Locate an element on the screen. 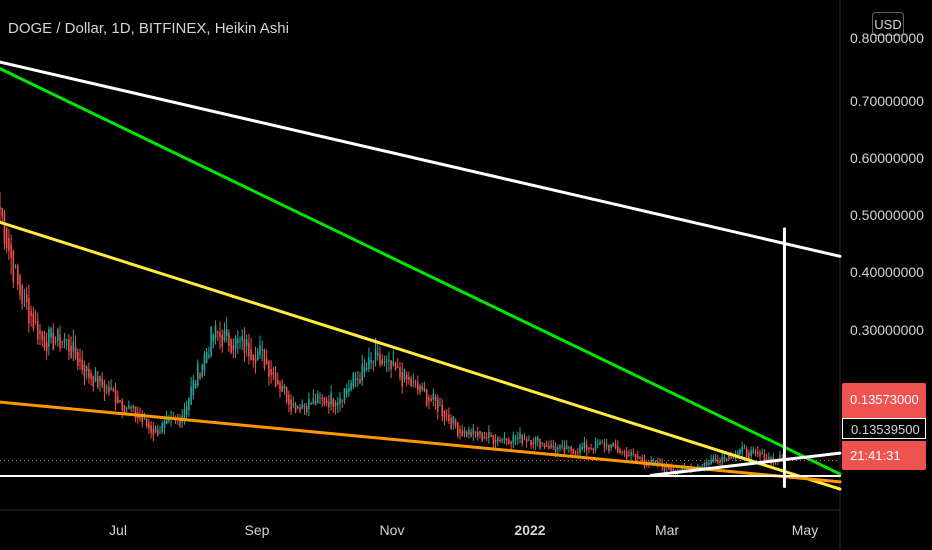 The width and height of the screenshot is (932, 550). price-tag-spacer is located at coordinates (884, 414).